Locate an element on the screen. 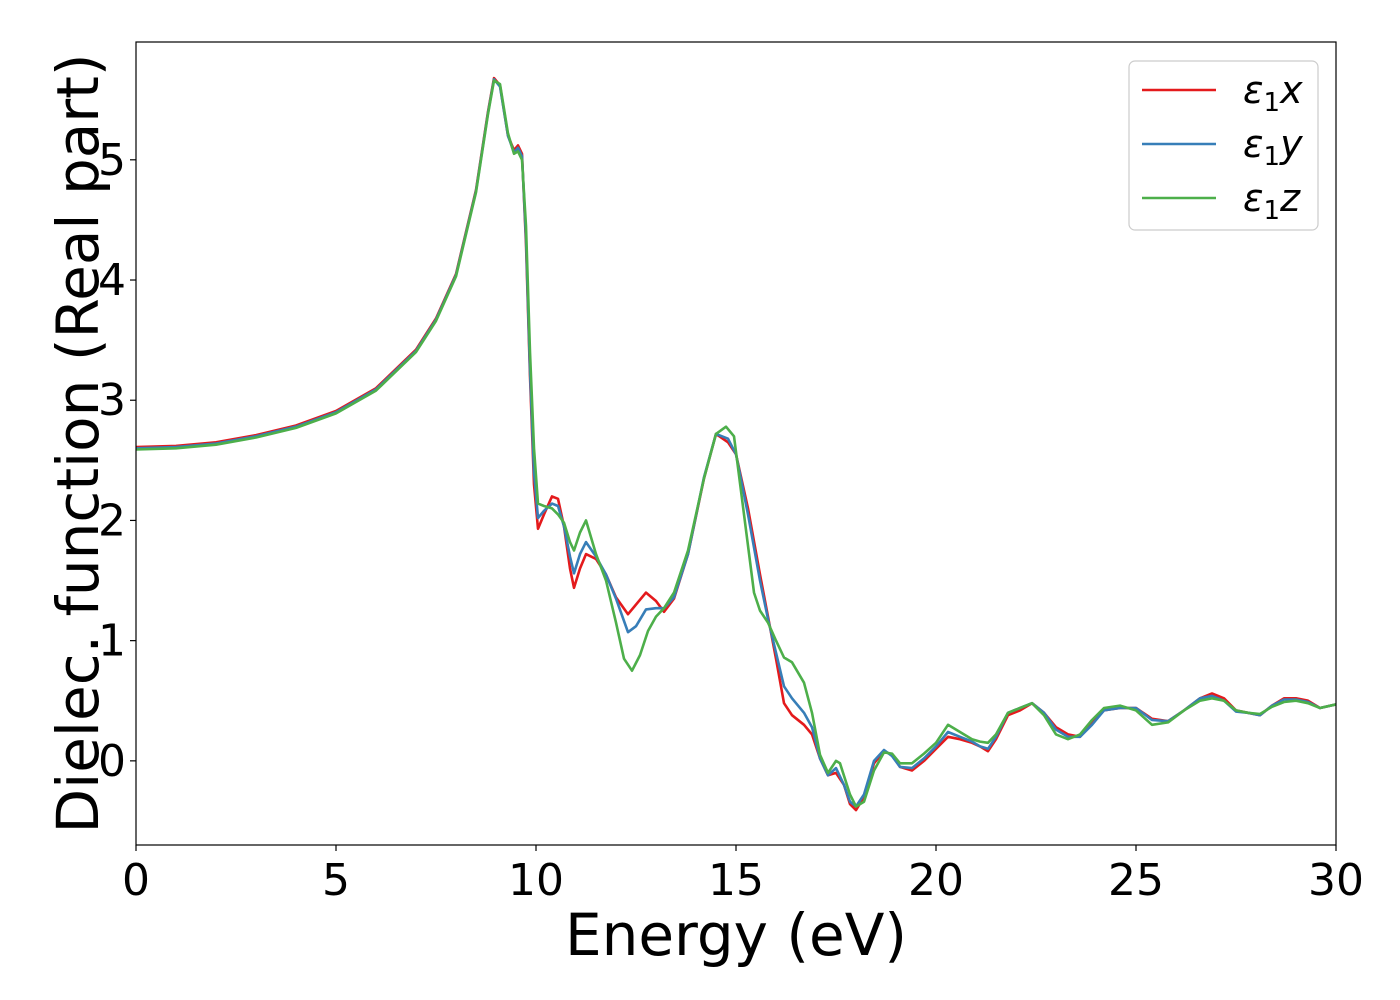  y-axis-label: Dielec. function (Real part) is located at coordinates (78, 443).